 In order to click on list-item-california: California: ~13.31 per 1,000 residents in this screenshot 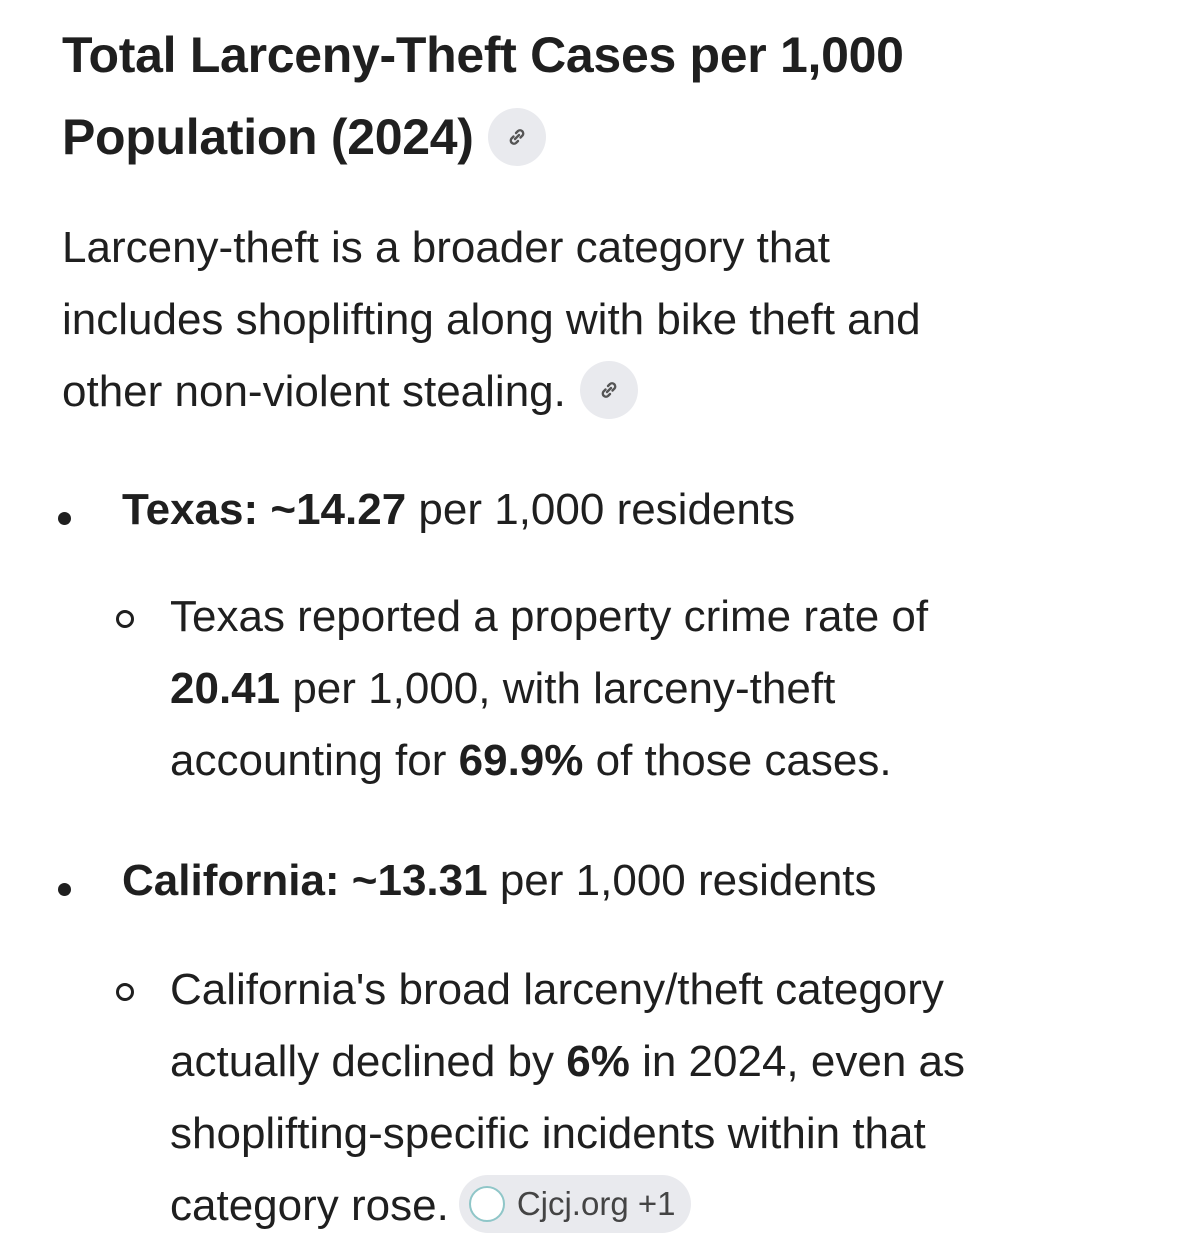, I will do `click(499, 881)`.